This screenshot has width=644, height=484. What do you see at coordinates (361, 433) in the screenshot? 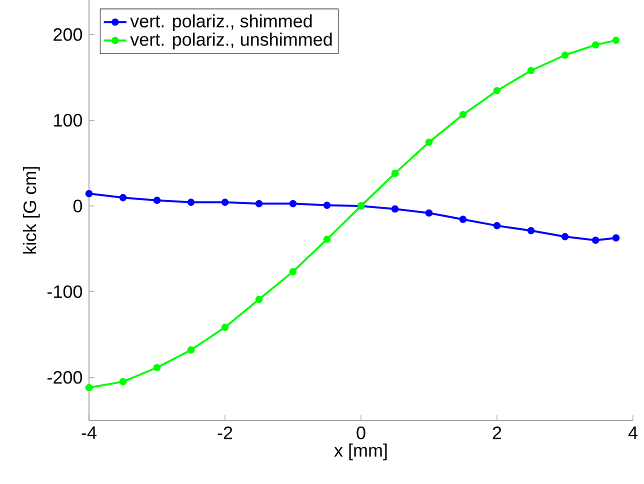
I see `x-tick-label: 0` at bounding box center [361, 433].